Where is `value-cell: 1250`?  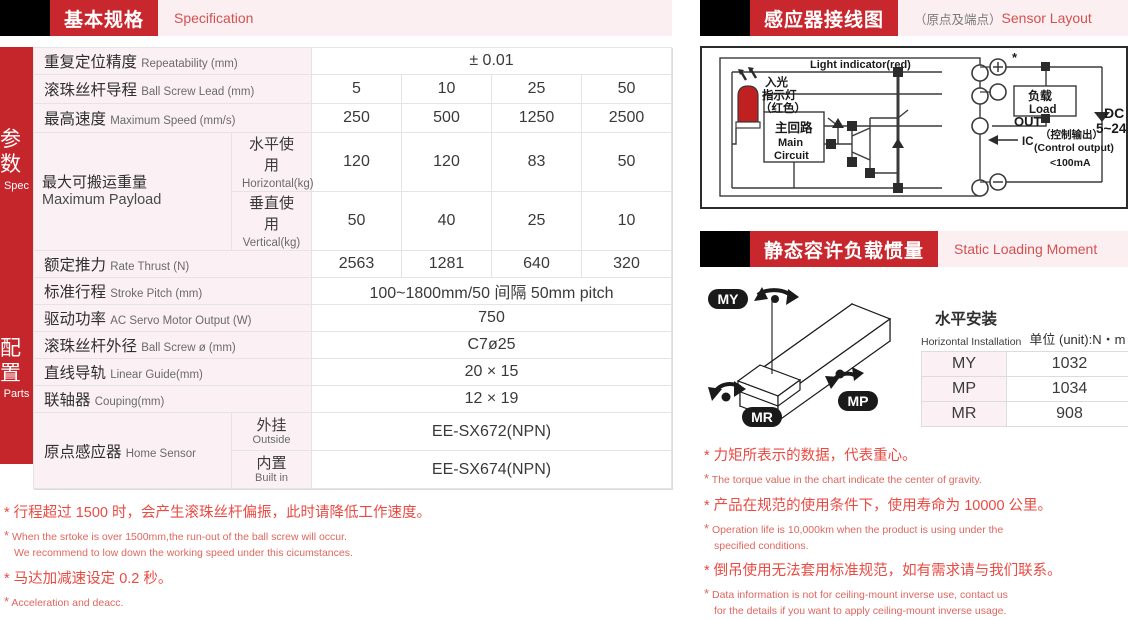
value-cell: 1250 is located at coordinates (537, 118).